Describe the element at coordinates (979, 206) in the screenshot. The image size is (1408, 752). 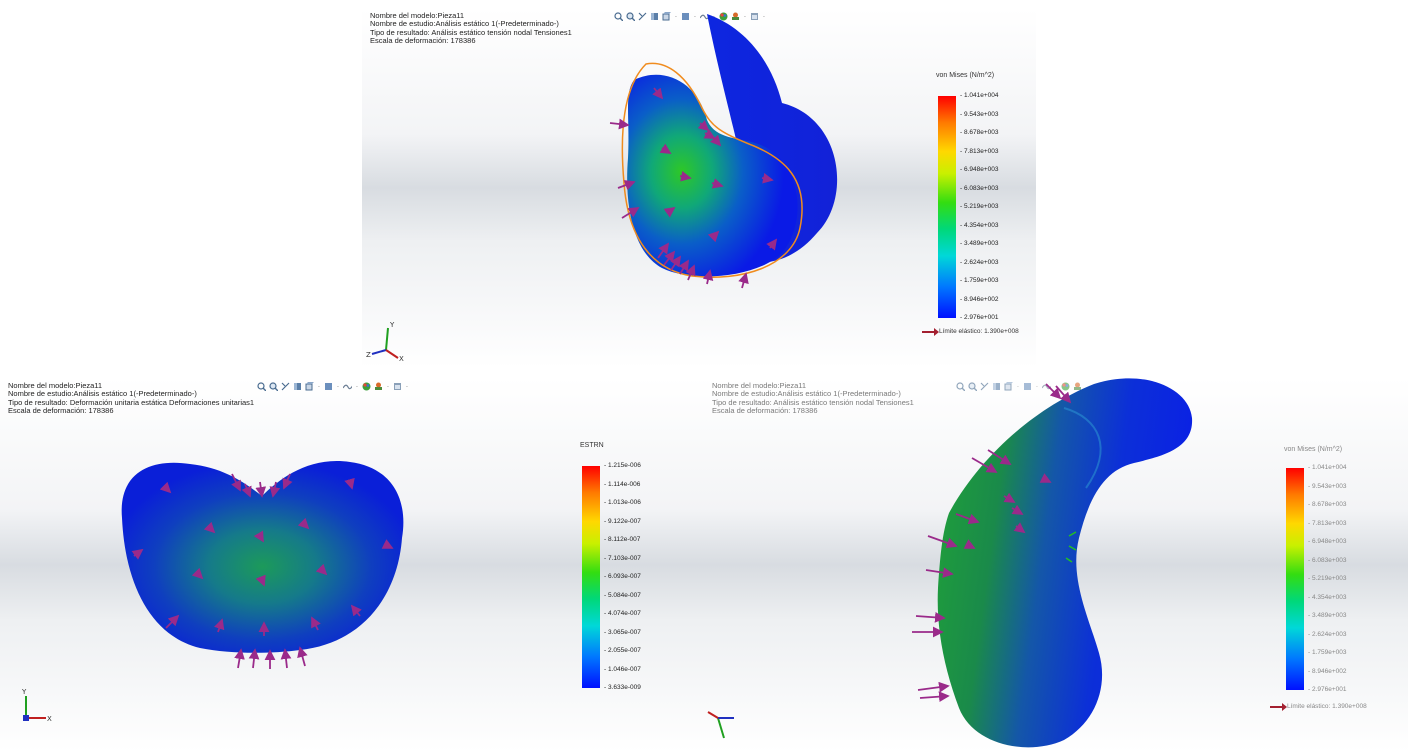
I see `legend-tick: - 5.219e+003` at that location.